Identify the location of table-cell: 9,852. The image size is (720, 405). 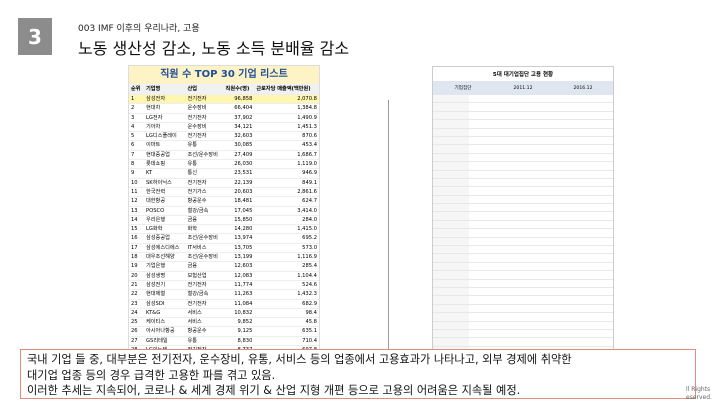
(239, 322).